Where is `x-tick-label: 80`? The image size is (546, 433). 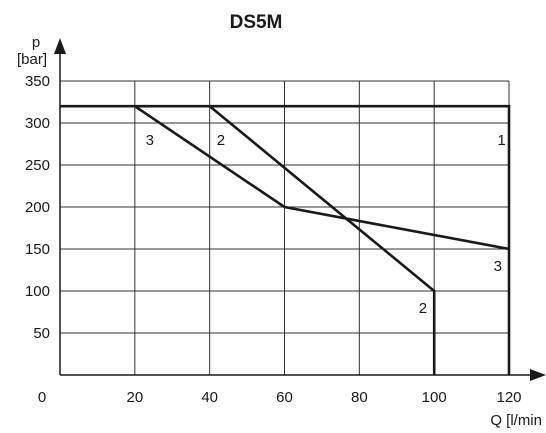
x-tick-label: 80 is located at coordinates (359, 397).